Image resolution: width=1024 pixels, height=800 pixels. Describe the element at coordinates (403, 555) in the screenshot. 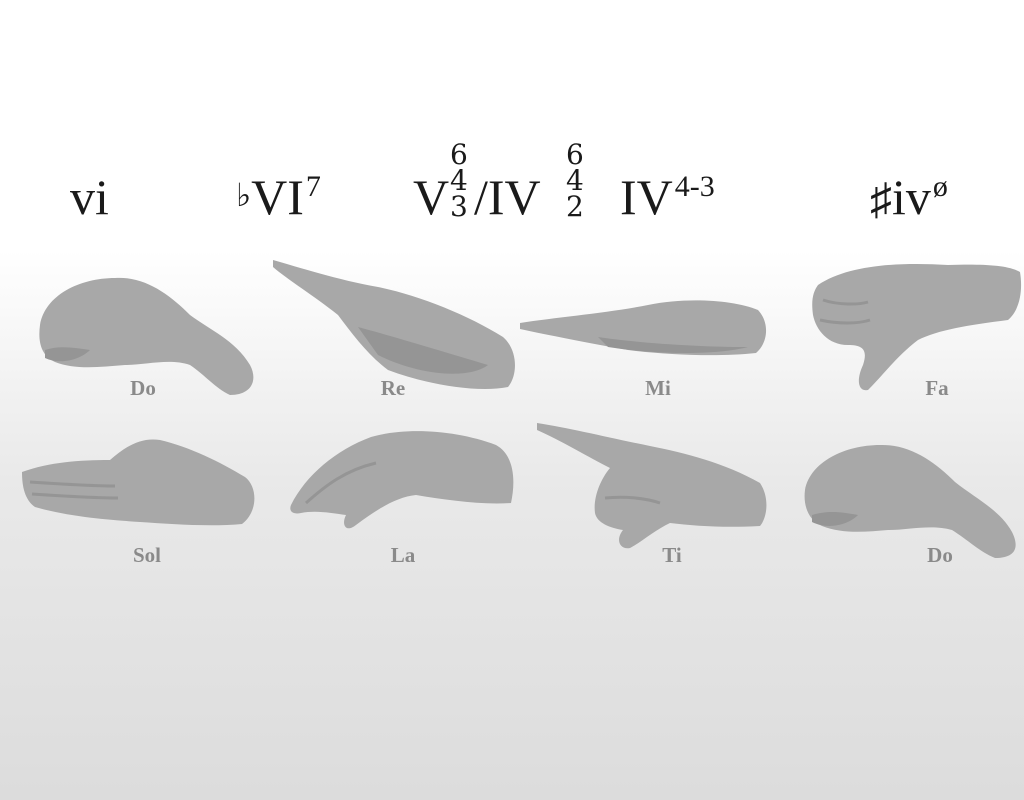

I see `solfege-label-la: La` at that location.